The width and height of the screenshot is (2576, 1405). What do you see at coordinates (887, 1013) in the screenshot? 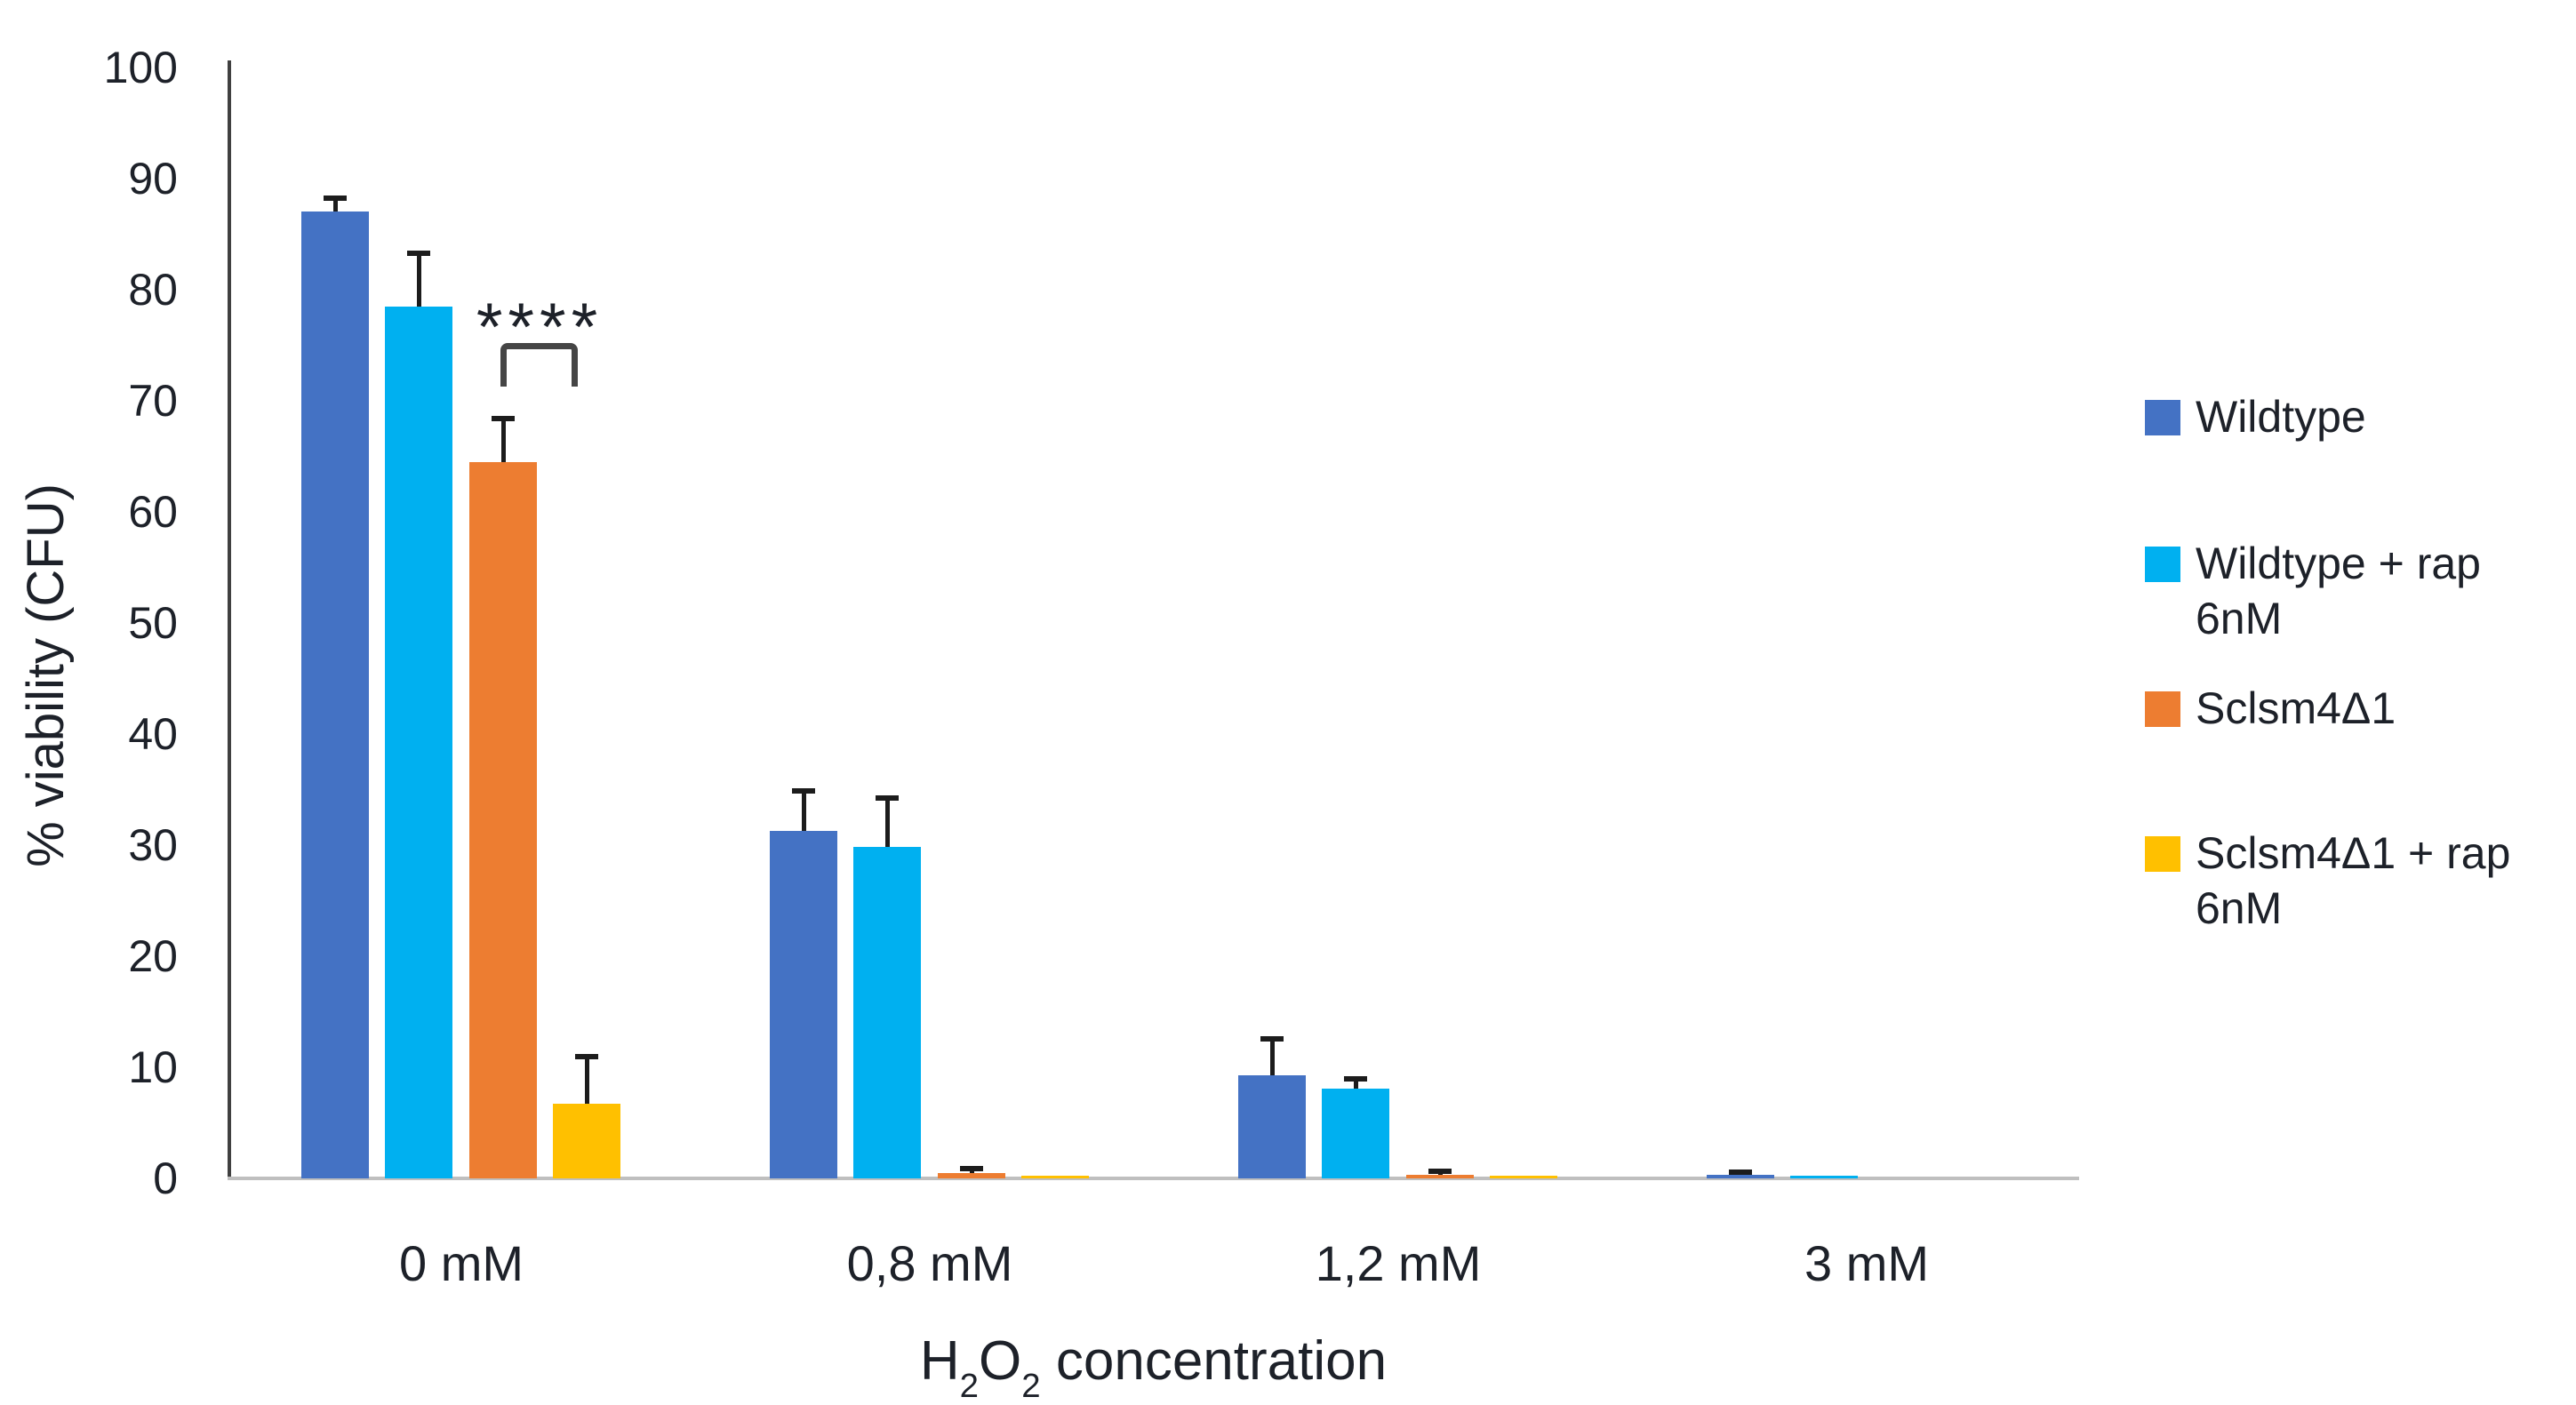
I see `bar-Wildtype + rap 6nM-0,8 mM` at bounding box center [887, 1013].